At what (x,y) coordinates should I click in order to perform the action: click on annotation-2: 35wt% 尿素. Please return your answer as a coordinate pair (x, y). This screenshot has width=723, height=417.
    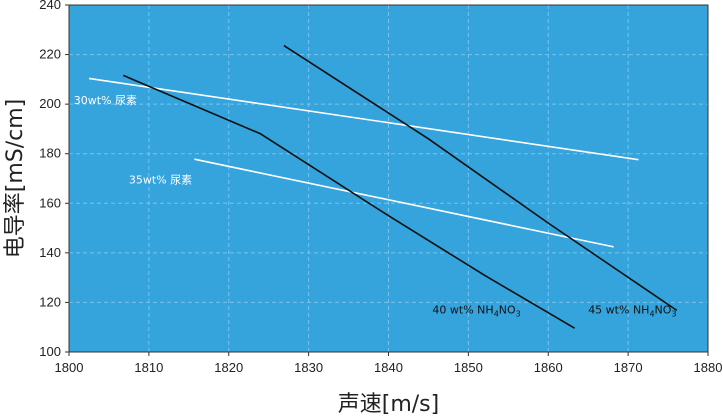
    Looking at the image, I should click on (160, 179).